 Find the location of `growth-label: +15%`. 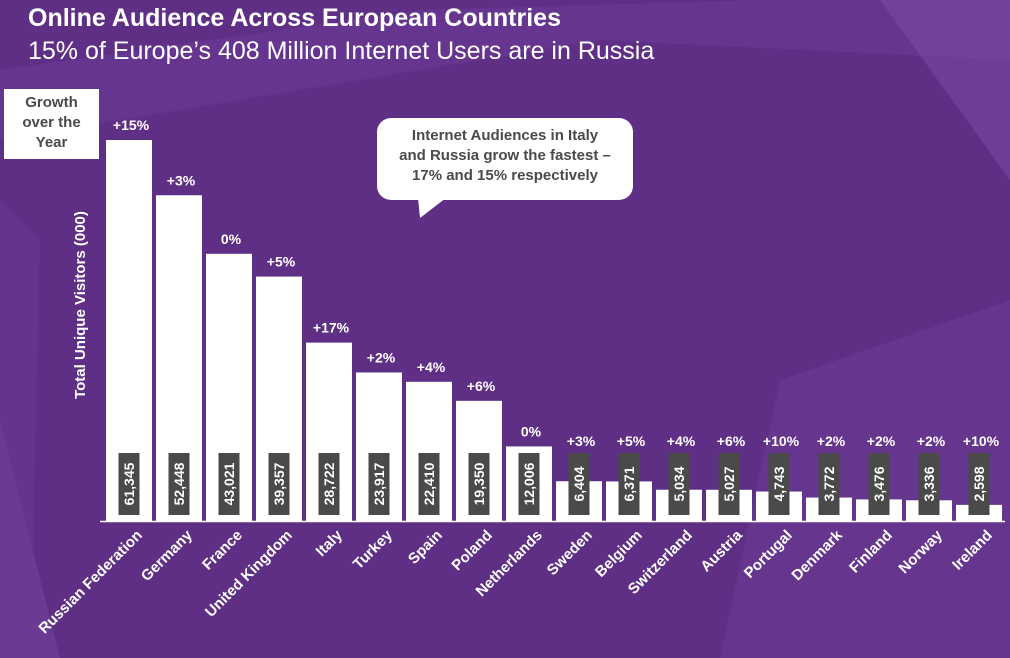

growth-label: +15% is located at coordinates (131, 125).